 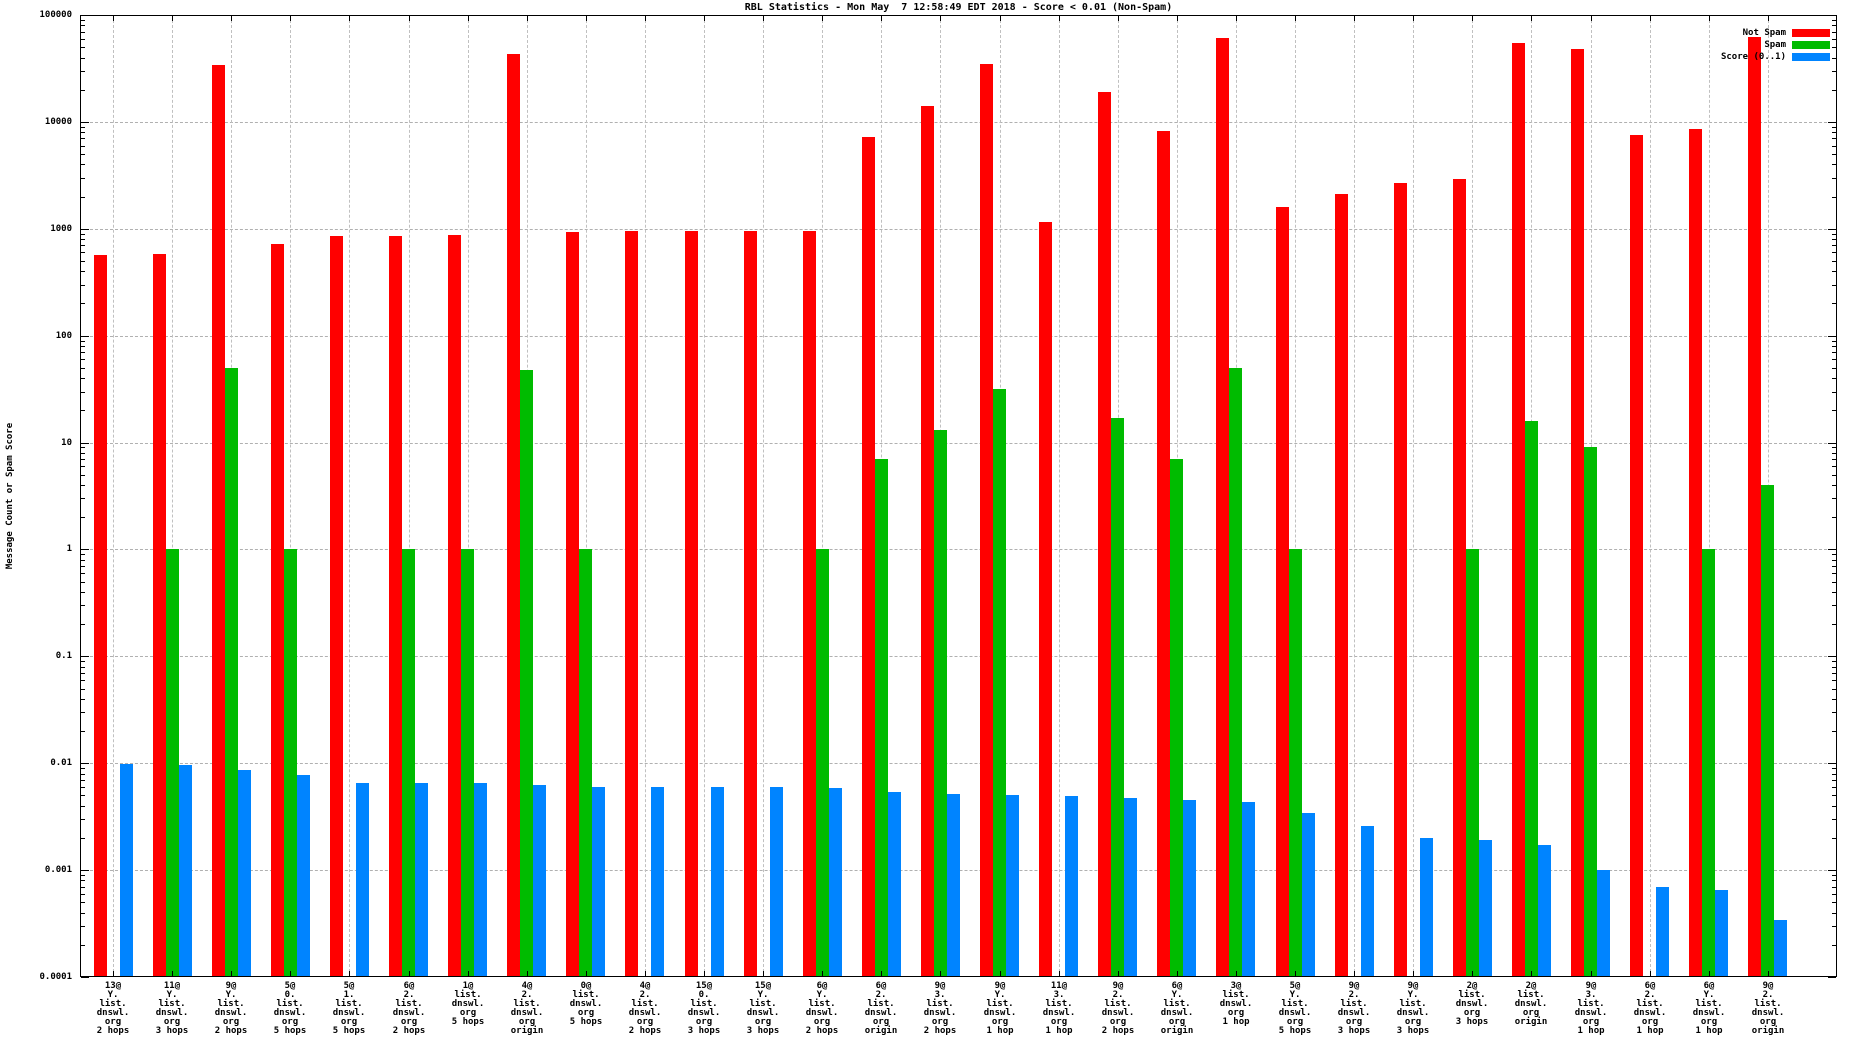 I want to click on x-category-label: 9@ Y. list. dnswl. org 1 hop, so click(x=1000, y=1009).